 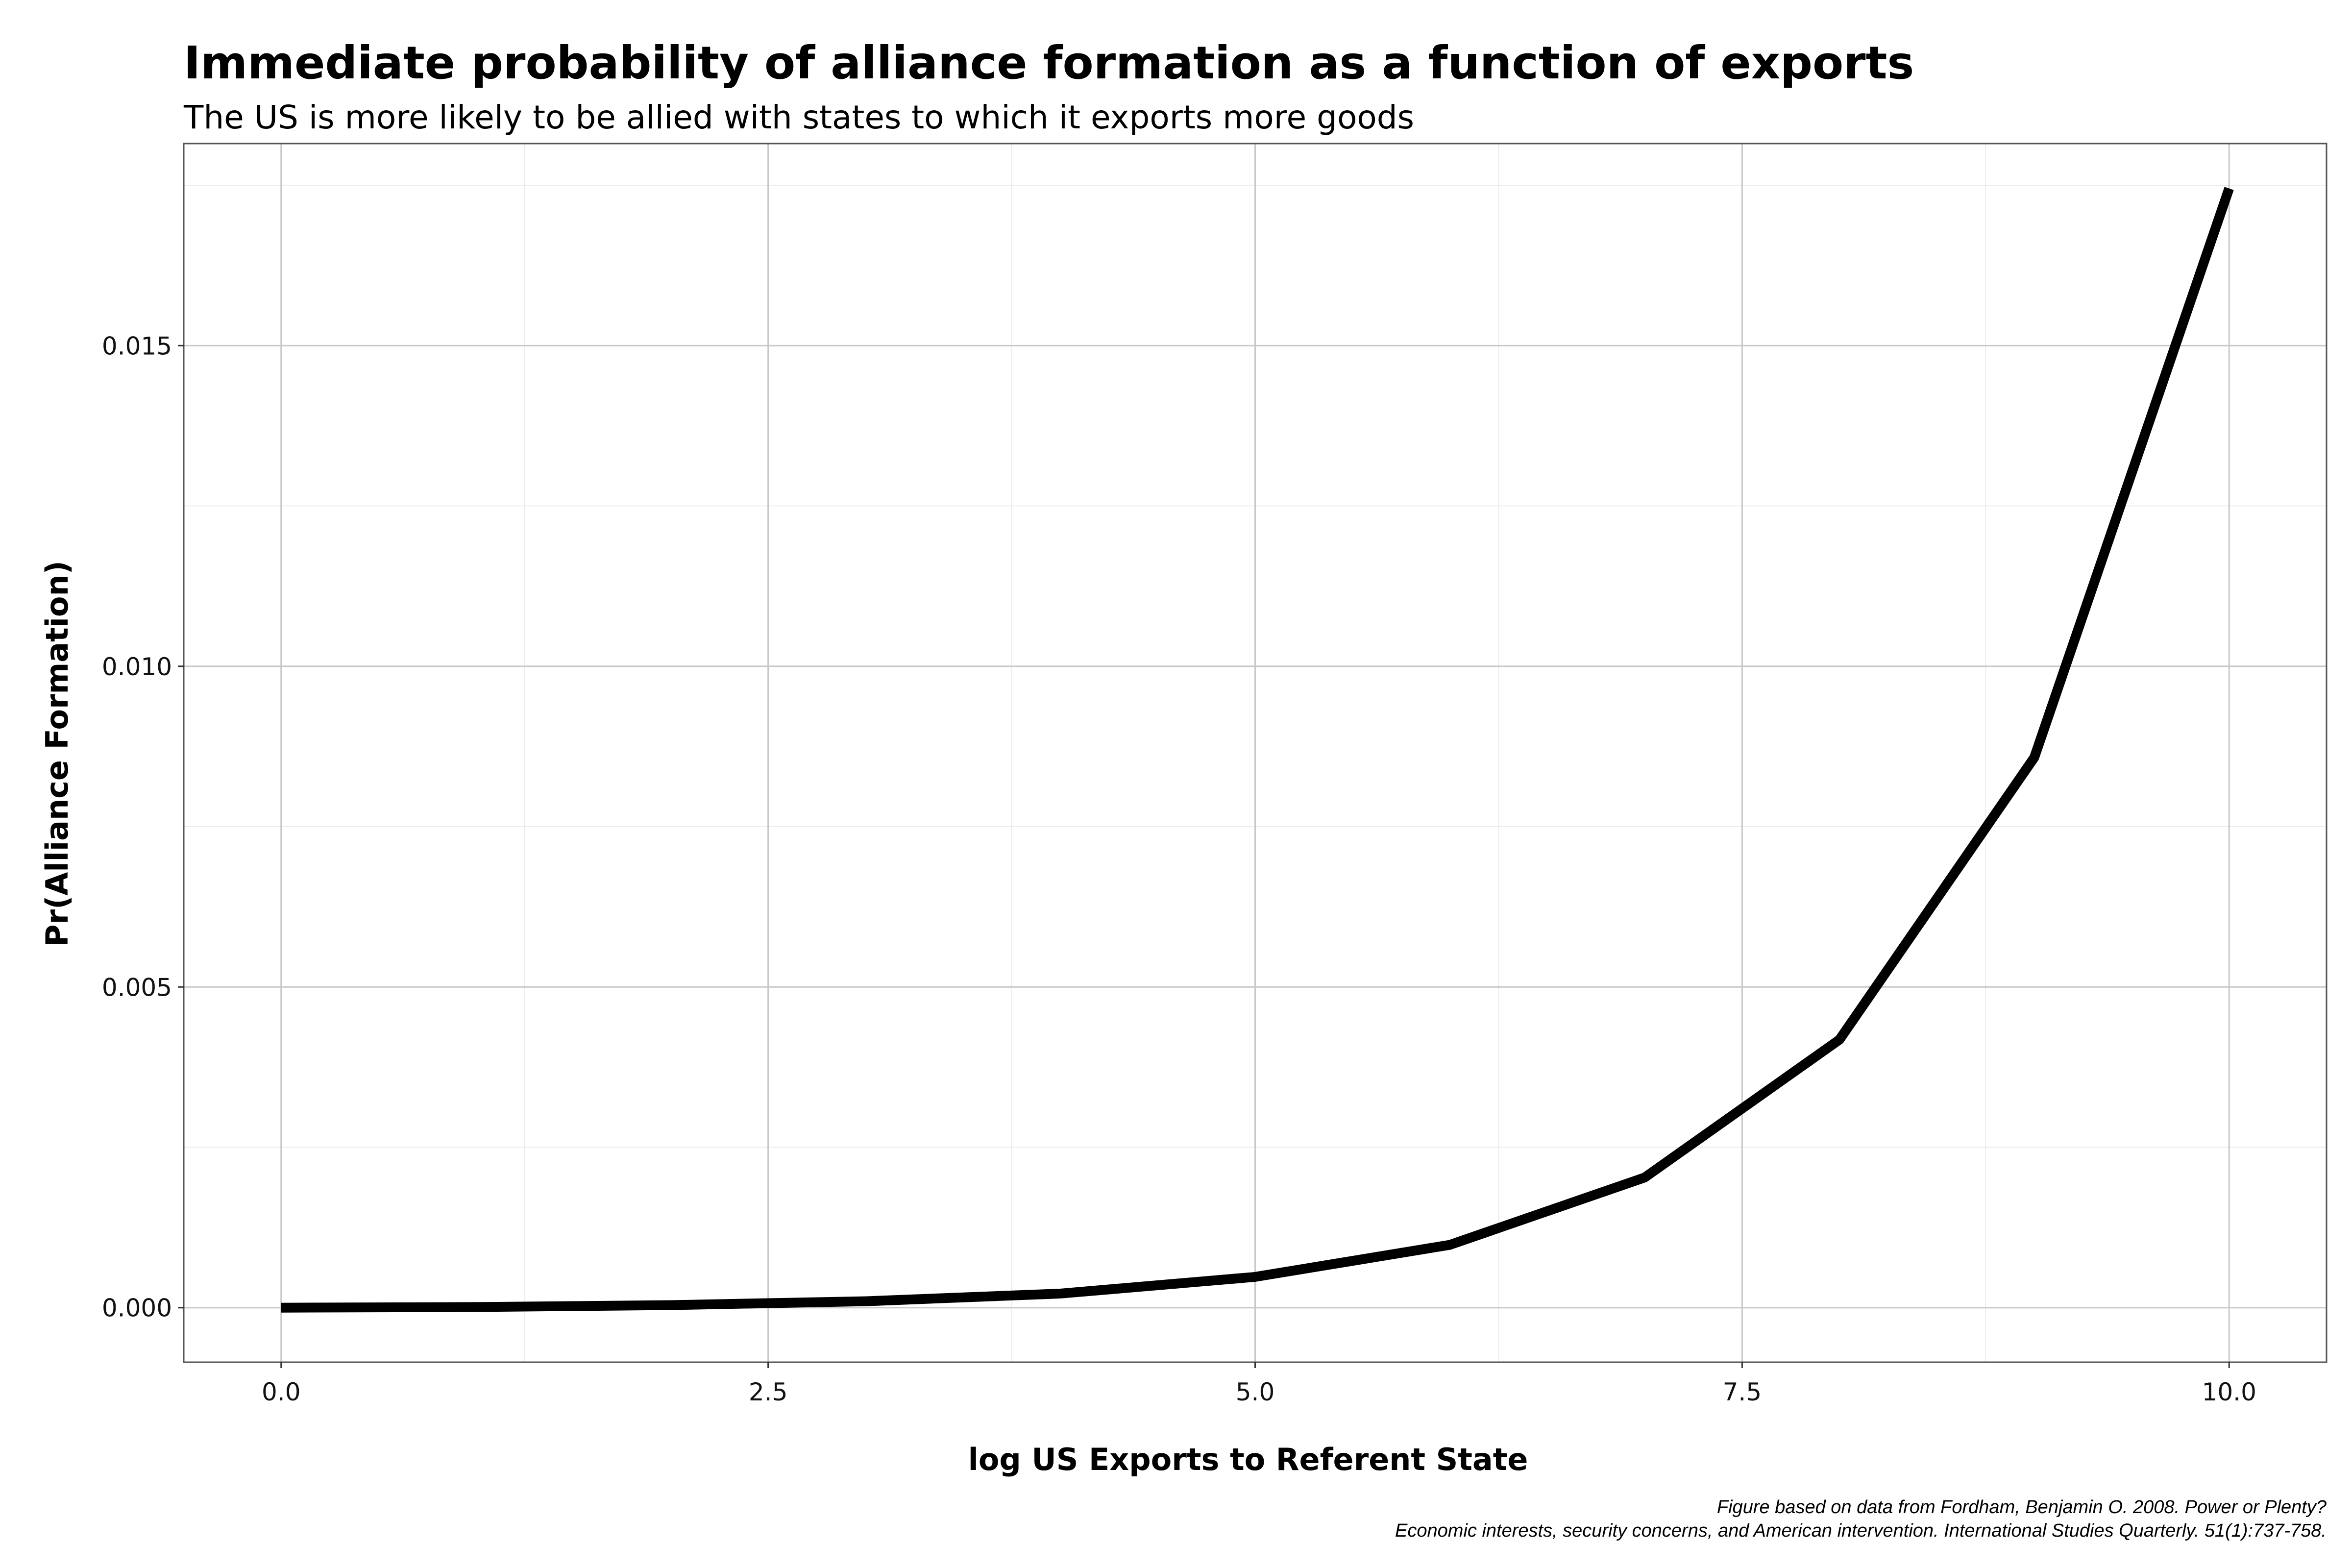 I want to click on x-axis-tick-labels: 0.0 2.5 5.0 7.5 10.0, so click(x=1259, y=1392).